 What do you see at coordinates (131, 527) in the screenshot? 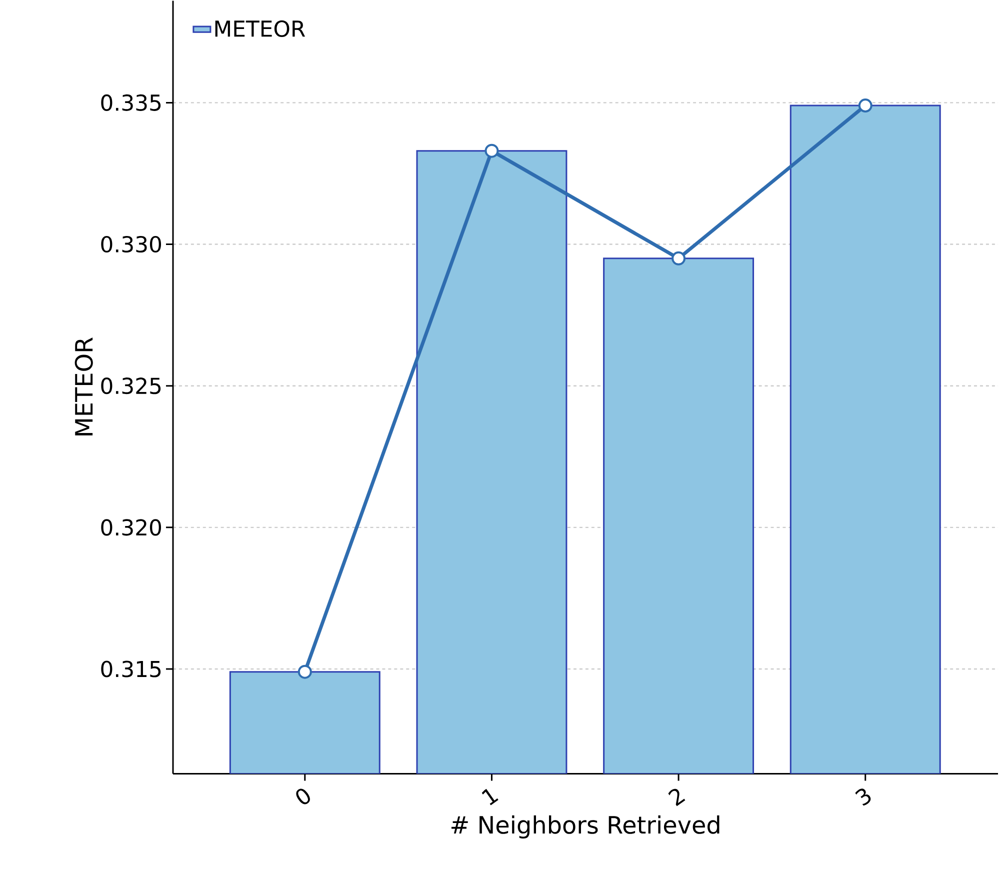
I see `y-tick-label: 0.320` at bounding box center [131, 527].